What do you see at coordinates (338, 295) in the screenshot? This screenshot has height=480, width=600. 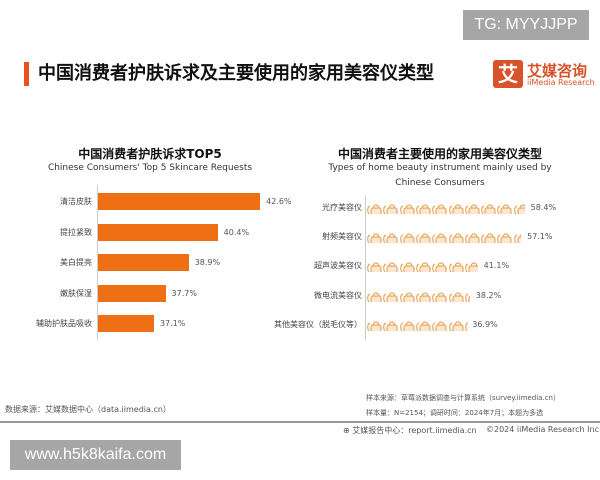 I see `category-label: 微电流美容仪` at bounding box center [338, 295].